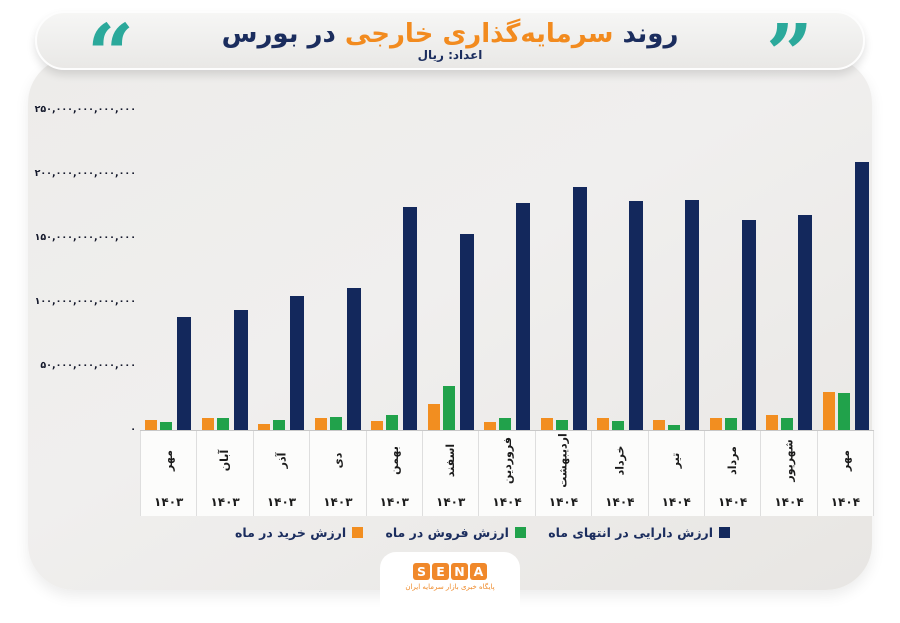  What do you see at coordinates (846, 473) in the screenshot?
I see `x-axis-column: مهر ۱۴۰۴` at bounding box center [846, 473].